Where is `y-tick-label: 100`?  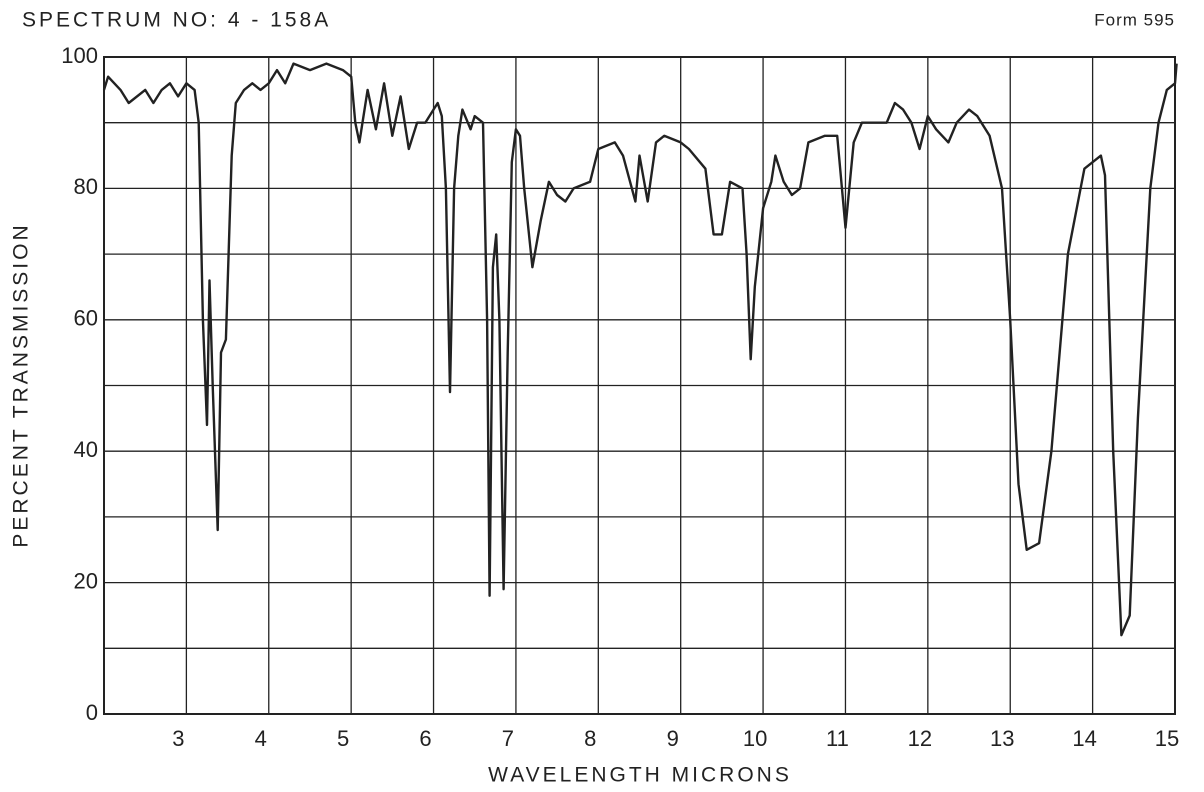
y-tick-label: 100 is located at coordinates (79, 55).